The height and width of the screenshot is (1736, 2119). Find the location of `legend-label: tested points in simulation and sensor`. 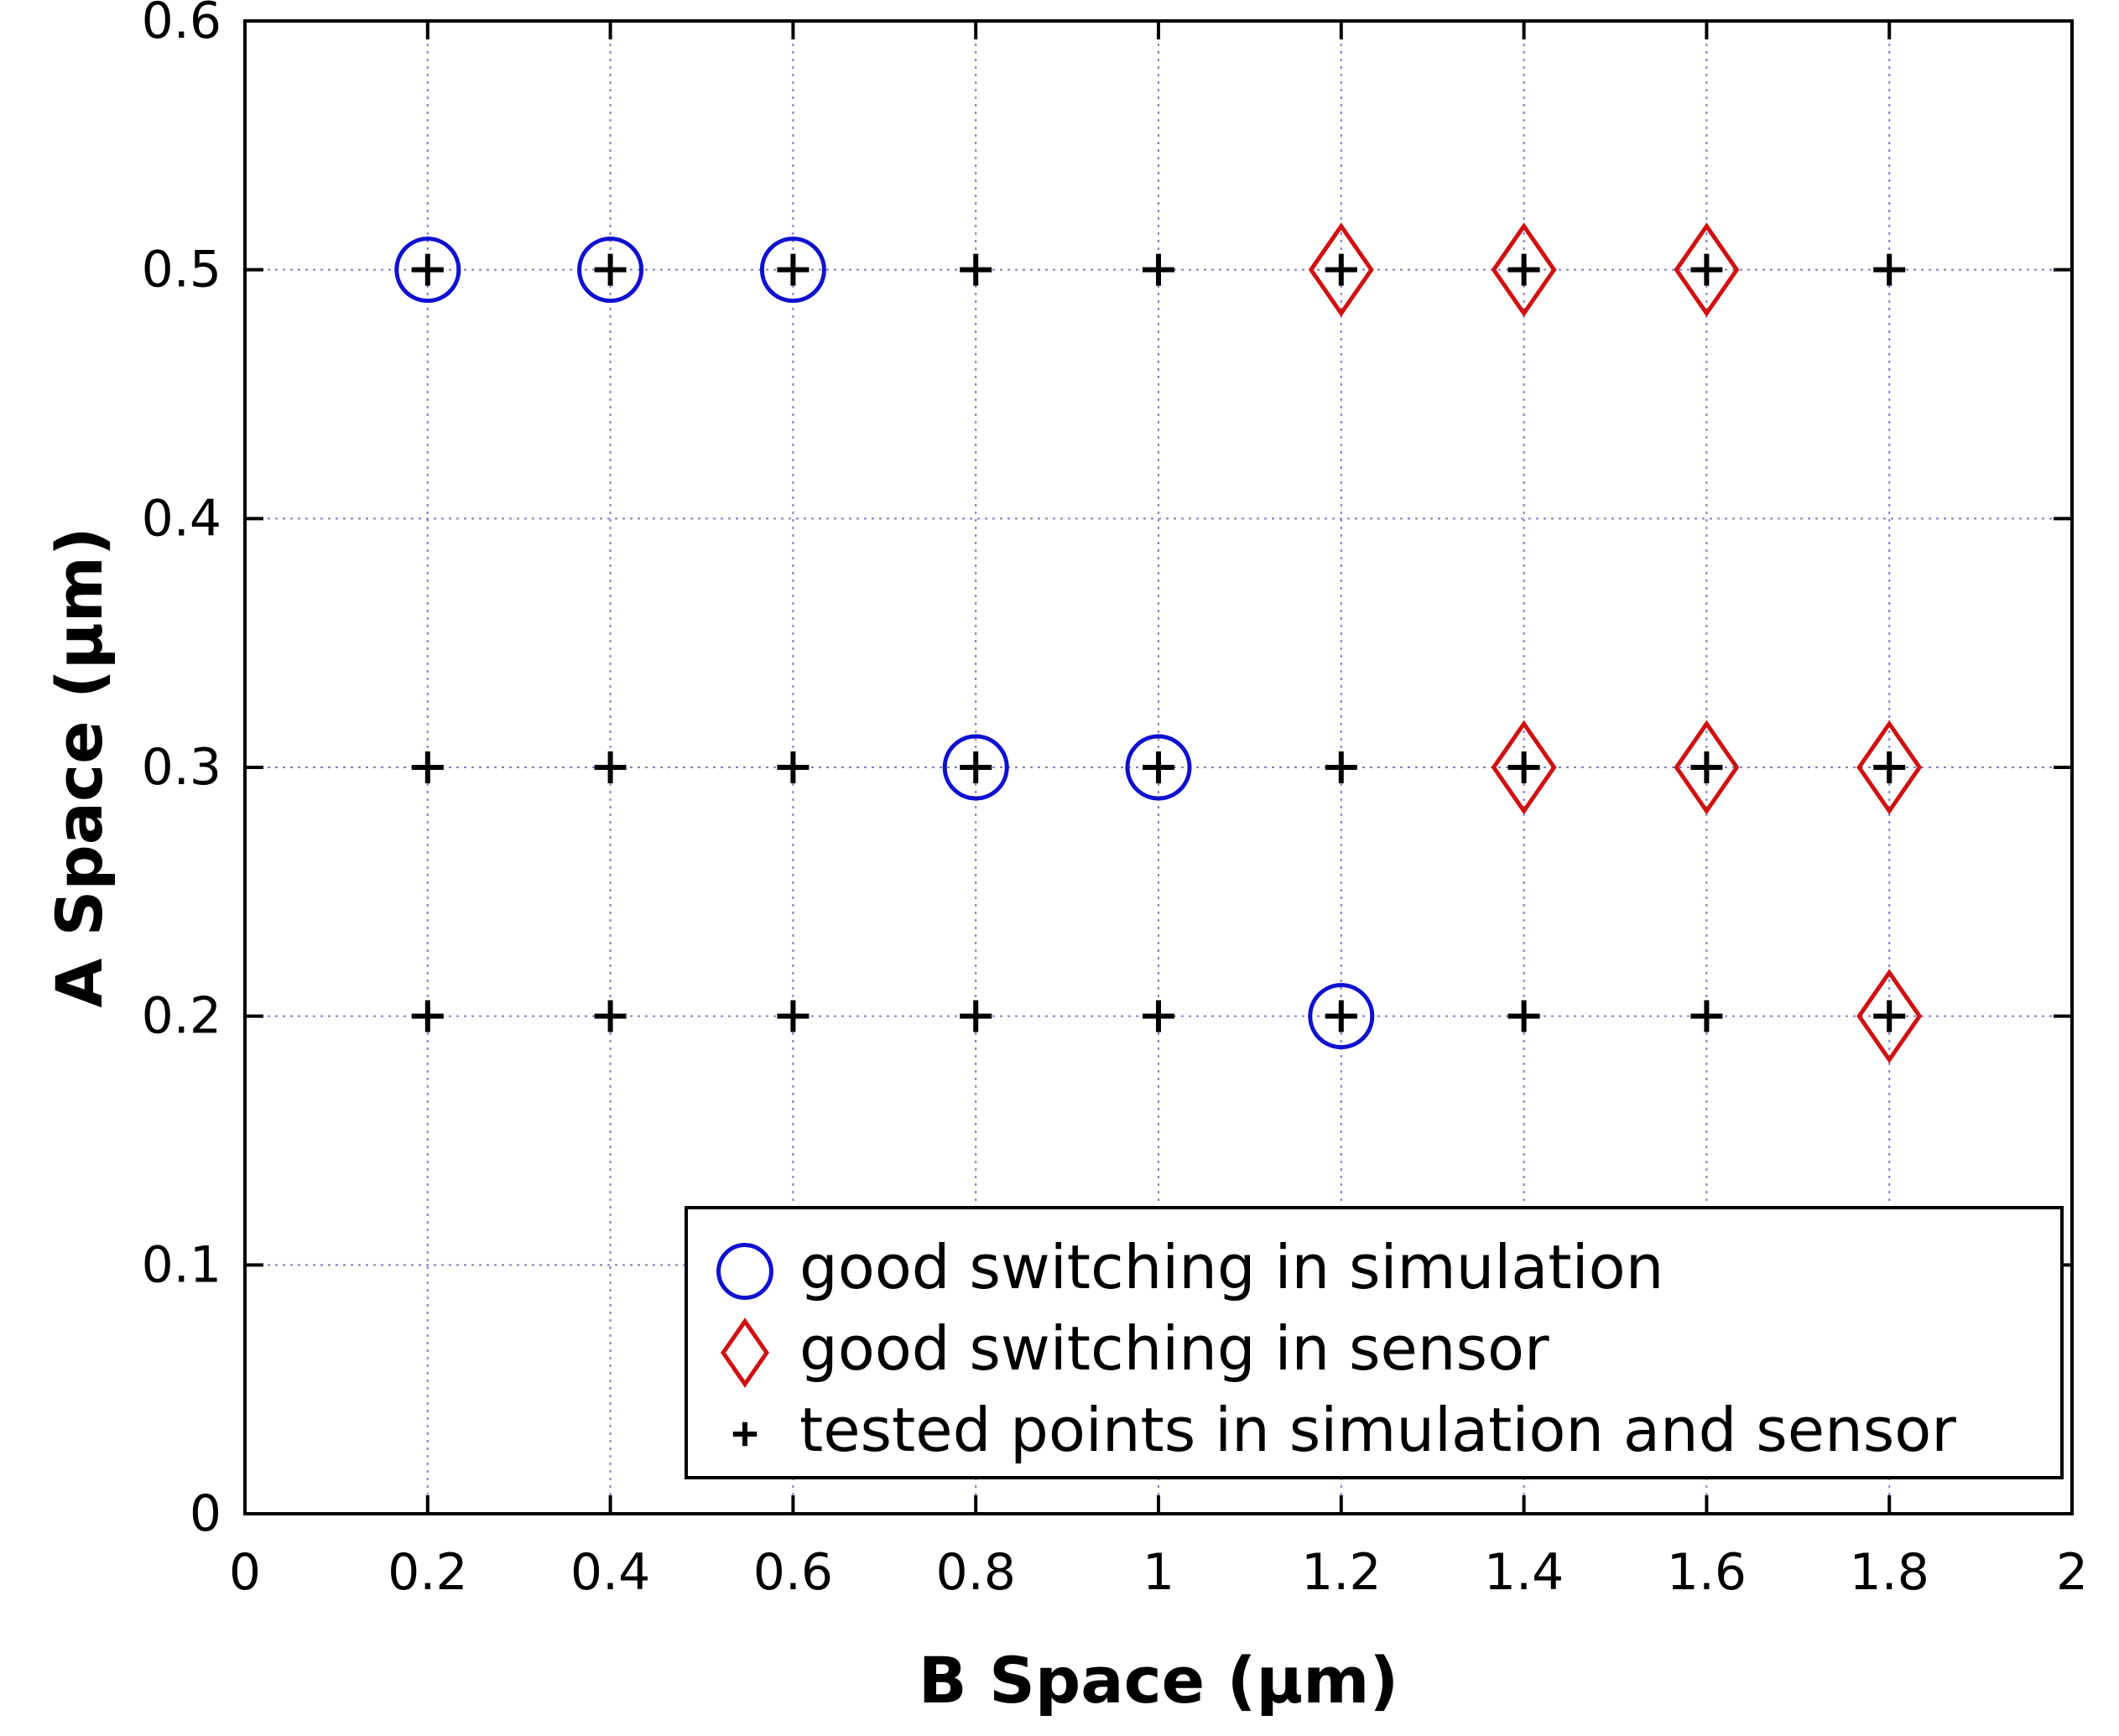

legend-label: tested points in simulation and sensor is located at coordinates (1377, 1430).